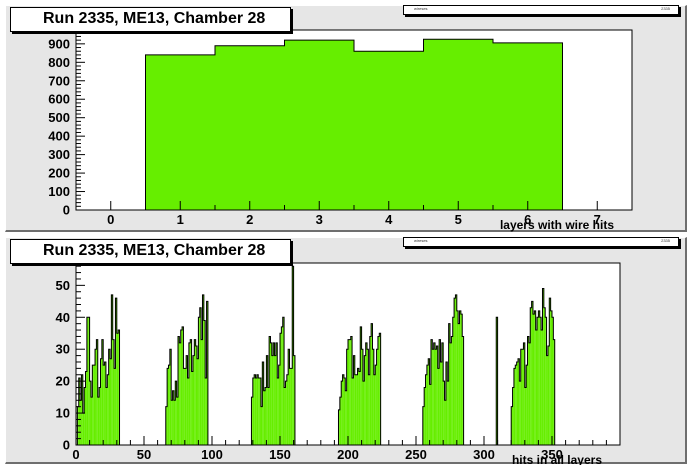 Image resolution: width=696 pixels, height=472 pixels. Describe the element at coordinates (59, 191) in the screenshot. I see `y-tick-label: 100` at that location.